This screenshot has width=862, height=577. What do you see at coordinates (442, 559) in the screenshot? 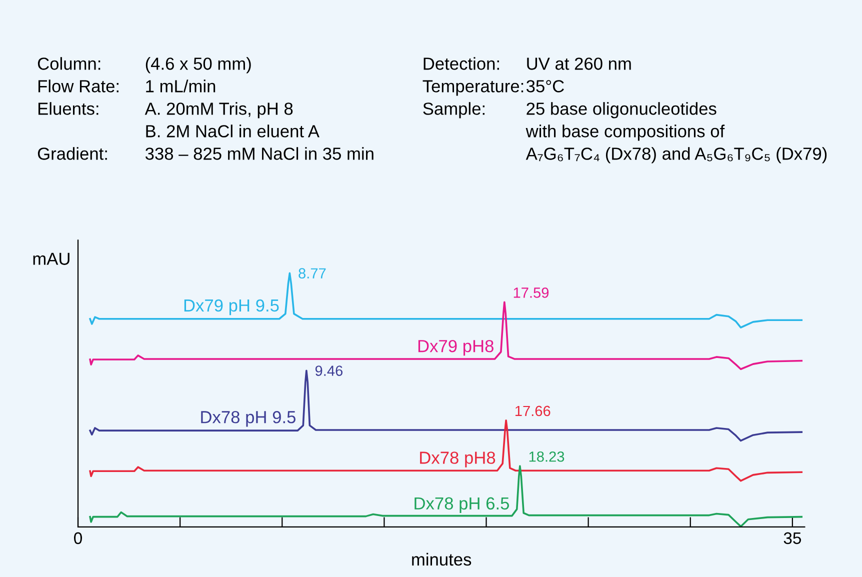
I see `x-axis-title: minutes` at bounding box center [442, 559].